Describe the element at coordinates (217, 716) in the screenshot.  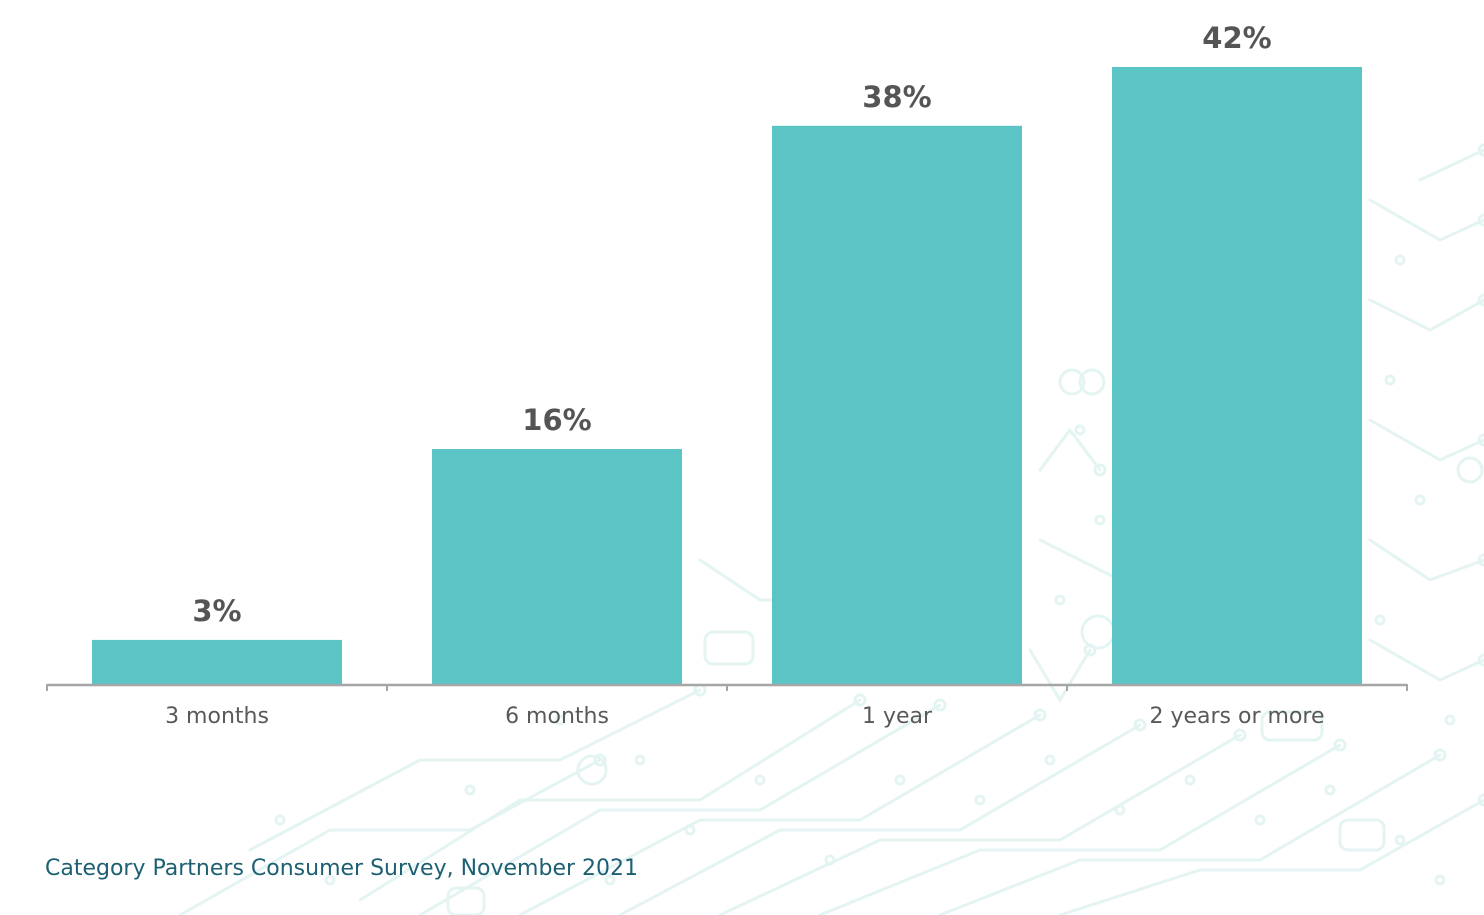
I see `category-label-0: 3 months` at that location.